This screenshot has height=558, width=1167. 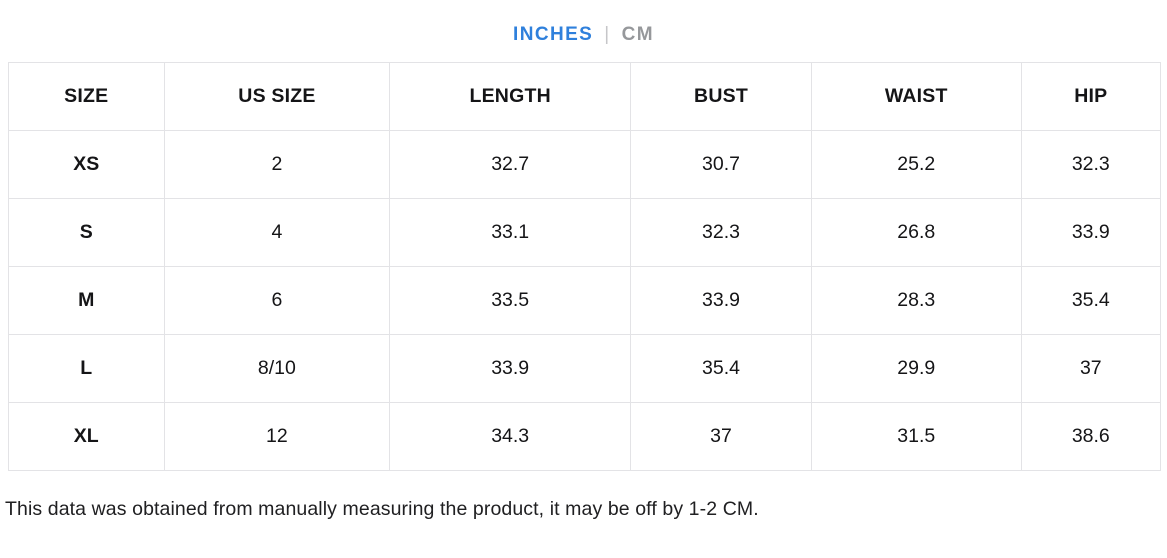 What do you see at coordinates (1091, 232) in the screenshot?
I see `hip-cell: 33.9` at bounding box center [1091, 232].